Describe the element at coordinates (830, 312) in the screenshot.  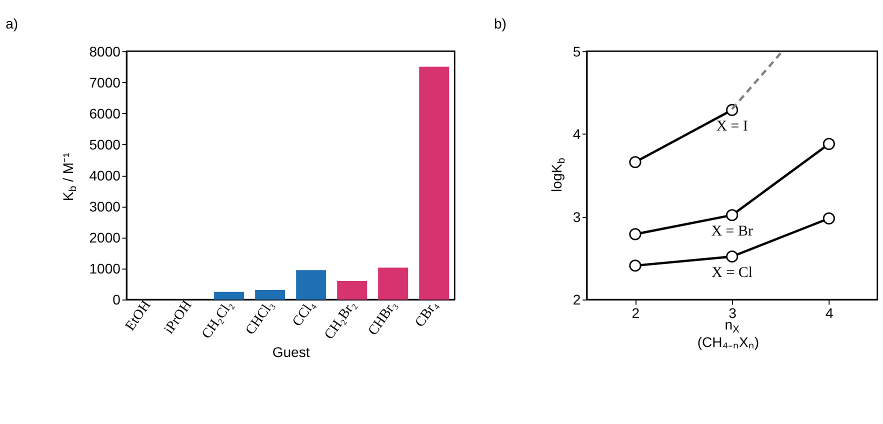
I see `x-tick-label: 4` at that location.